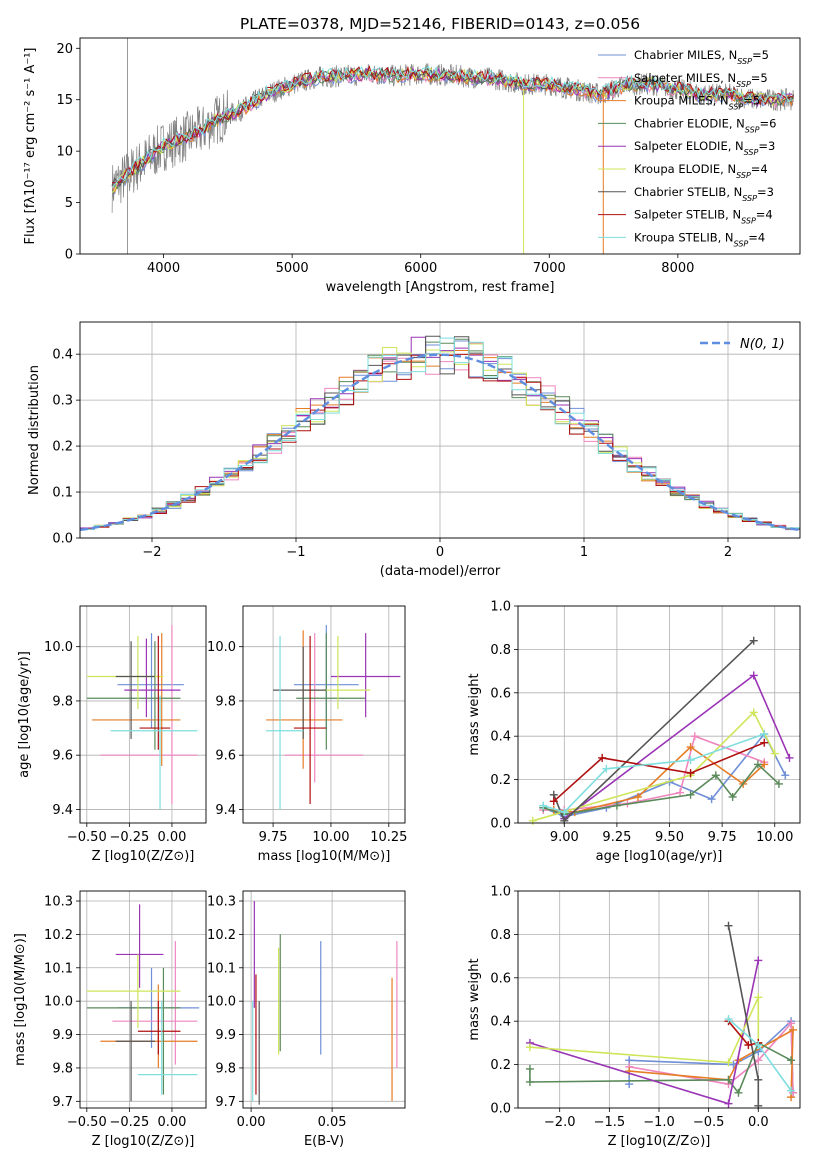  I want to click on tick-label-y: 15, so click(64, 100).